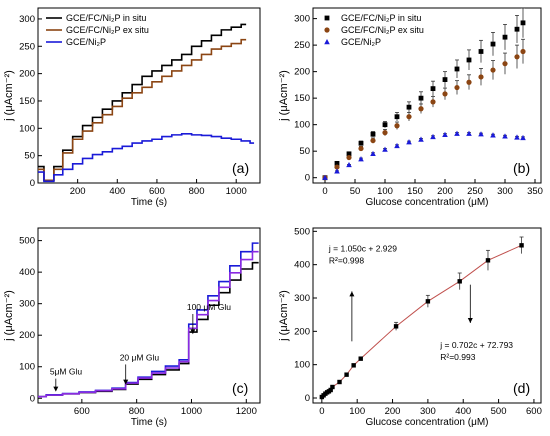 Image resolution: width=550 pixels, height=436 pixels. I want to click on panel-label: (b), so click(521, 168).